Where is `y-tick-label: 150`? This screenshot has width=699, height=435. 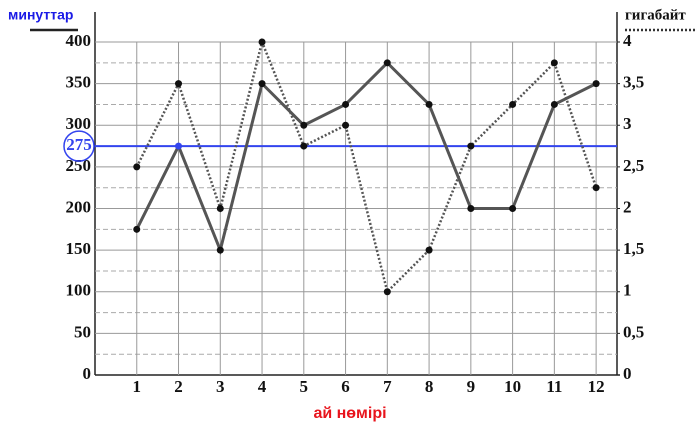 y-tick-label: 150 is located at coordinates (79, 248).